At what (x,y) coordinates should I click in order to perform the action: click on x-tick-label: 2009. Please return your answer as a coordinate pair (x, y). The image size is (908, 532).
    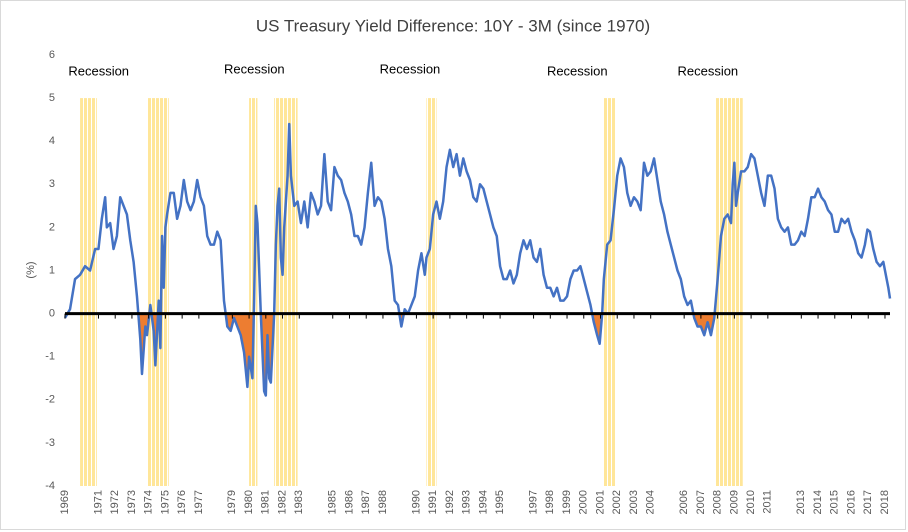
    Looking at the image, I should click on (734, 502).